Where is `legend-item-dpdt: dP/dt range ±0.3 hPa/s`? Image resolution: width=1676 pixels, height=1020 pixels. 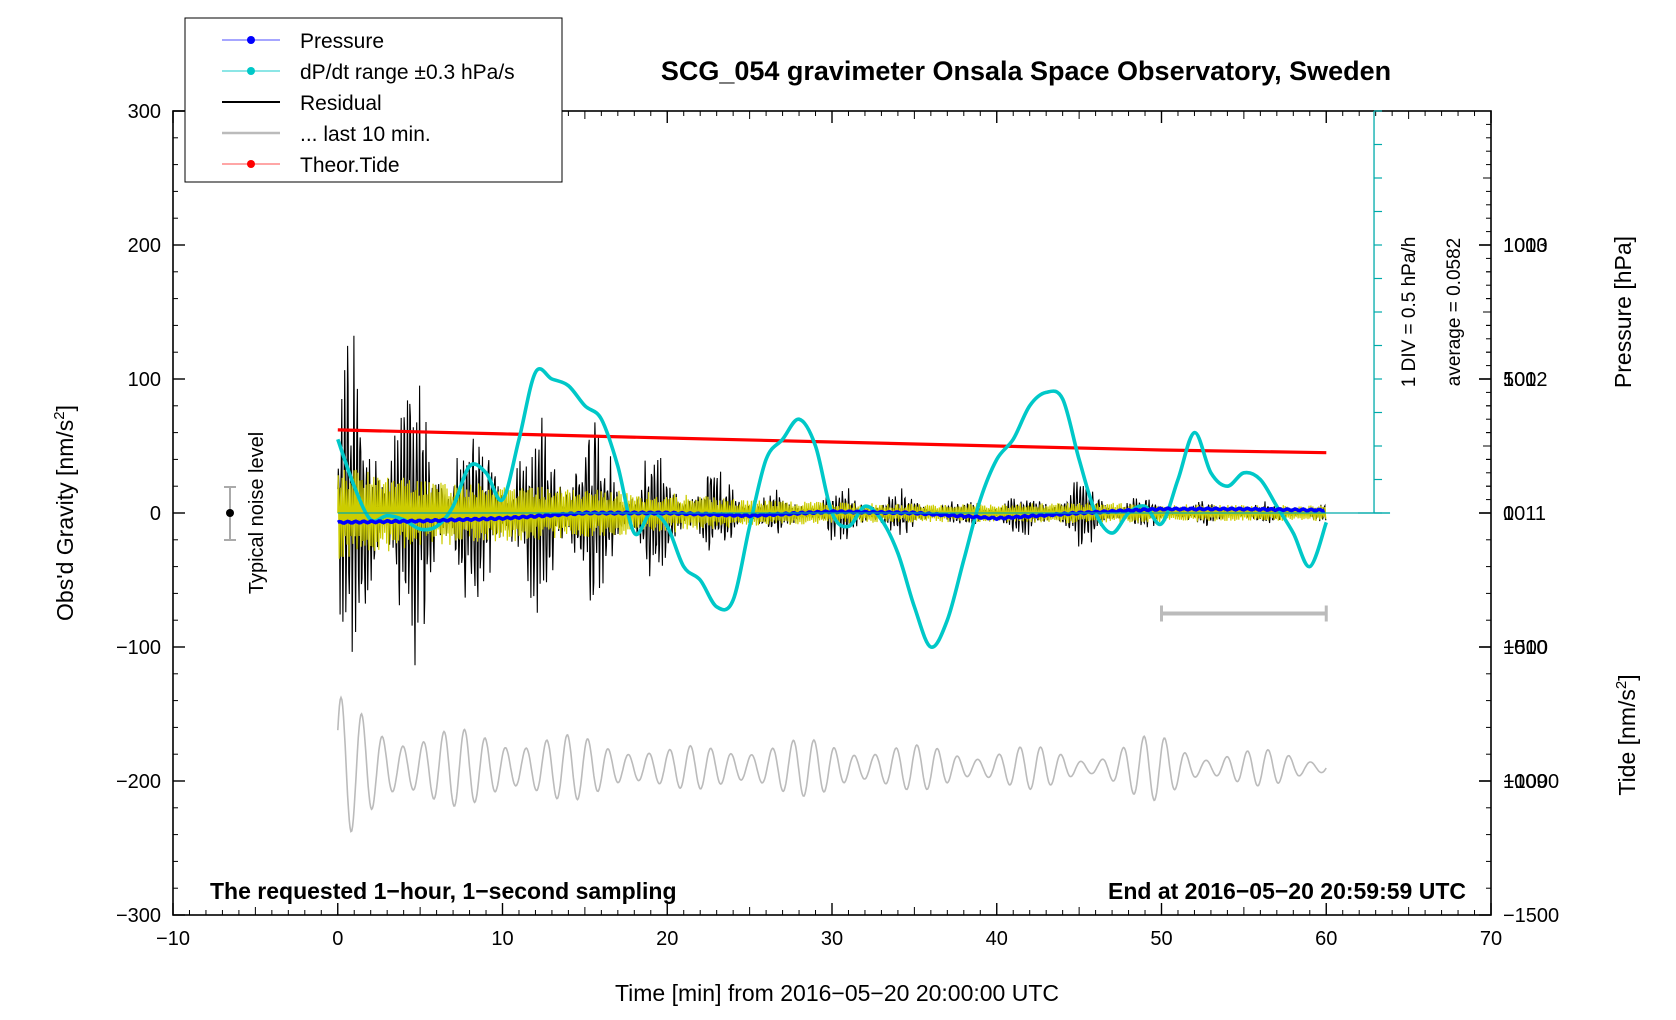 legend-item-dpdt: dP/dt range ±0.3 hPa/s is located at coordinates (368, 72).